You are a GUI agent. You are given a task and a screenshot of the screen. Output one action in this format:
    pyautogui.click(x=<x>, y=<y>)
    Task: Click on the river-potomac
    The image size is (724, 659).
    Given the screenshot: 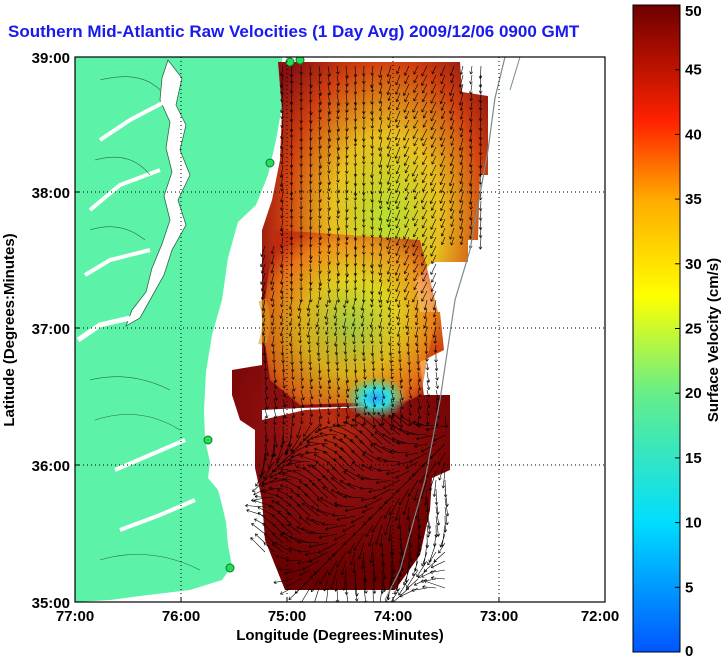 What is the action you would take?
    pyautogui.click(x=133, y=120)
    